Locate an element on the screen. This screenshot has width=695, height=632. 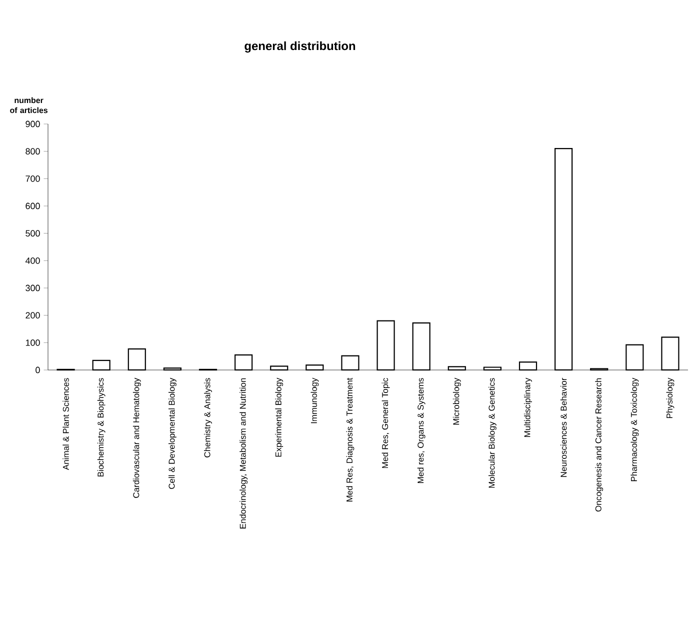
y-tick-label: 300 is located at coordinates (33, 288).